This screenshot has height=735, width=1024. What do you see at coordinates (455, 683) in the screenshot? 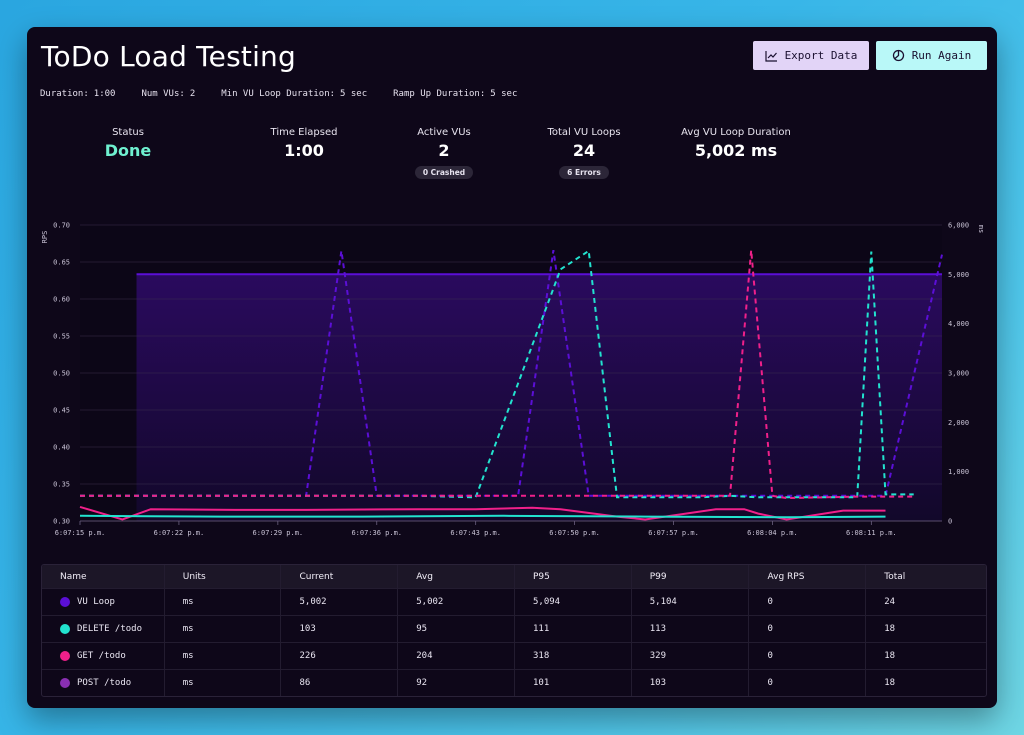
I see `avg-cell: 92` at bounding box center [455, 683].